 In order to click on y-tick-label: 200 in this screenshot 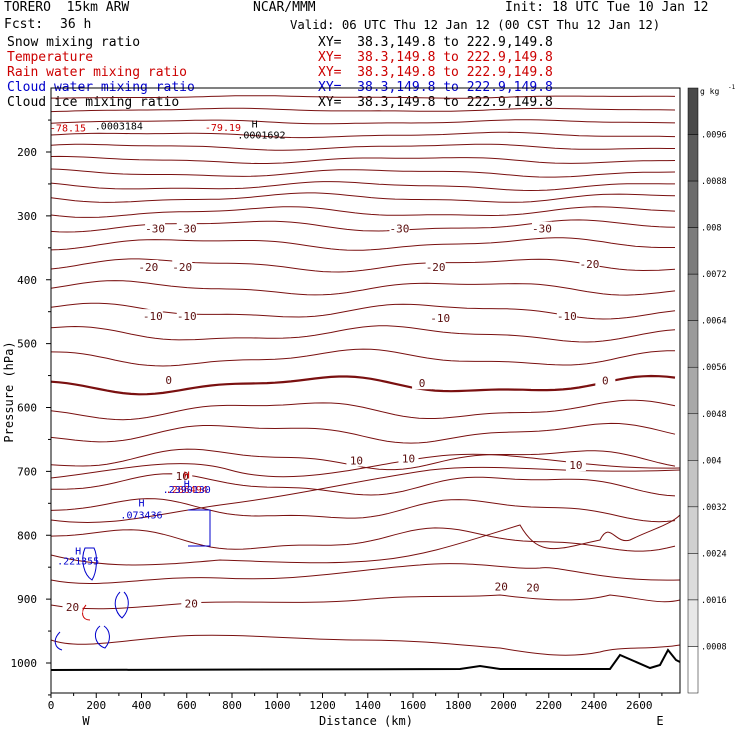, I will do `click(27, 152)`.